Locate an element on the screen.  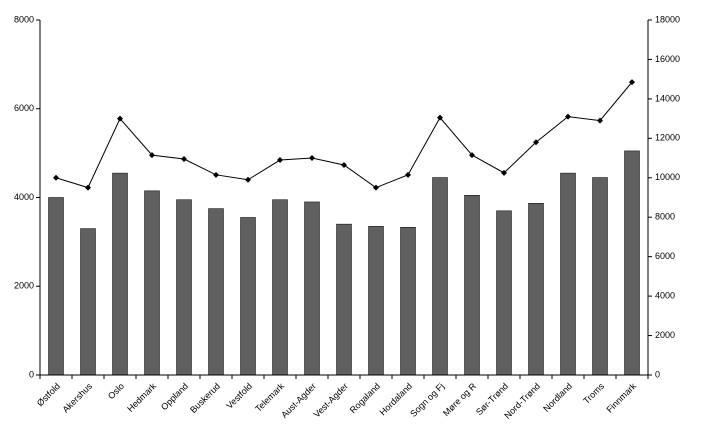
x-tick-label: Vest-Agder is located at coordinates (331, 400).